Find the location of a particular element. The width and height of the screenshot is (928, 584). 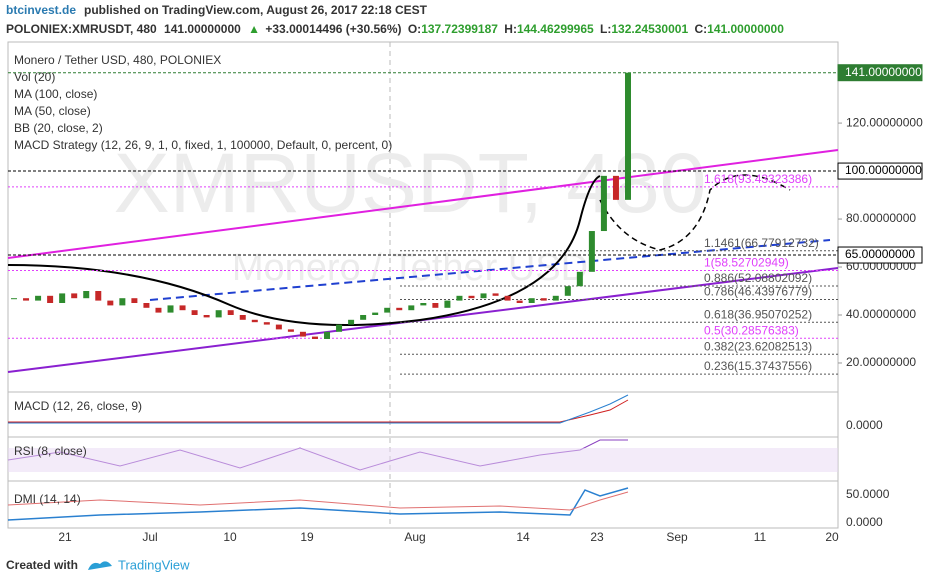

x-label: 11 is located at coordinates (760, 537).